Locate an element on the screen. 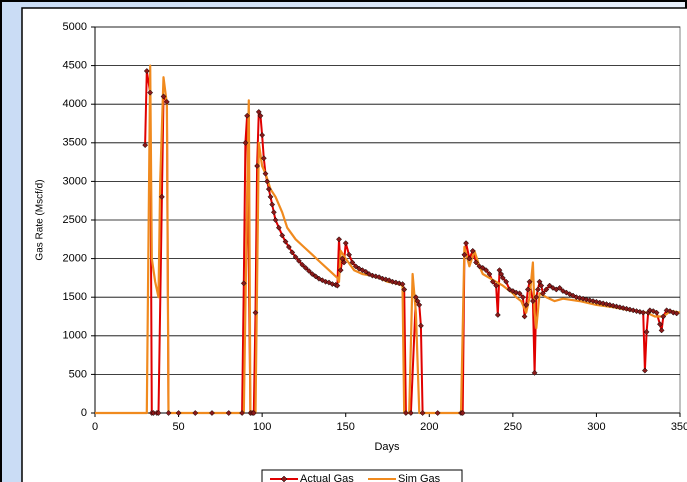 Image resolution: width=687 pixels, height=482 pixels. y-tick-label: 1500 is located at coordinates (75, 297).